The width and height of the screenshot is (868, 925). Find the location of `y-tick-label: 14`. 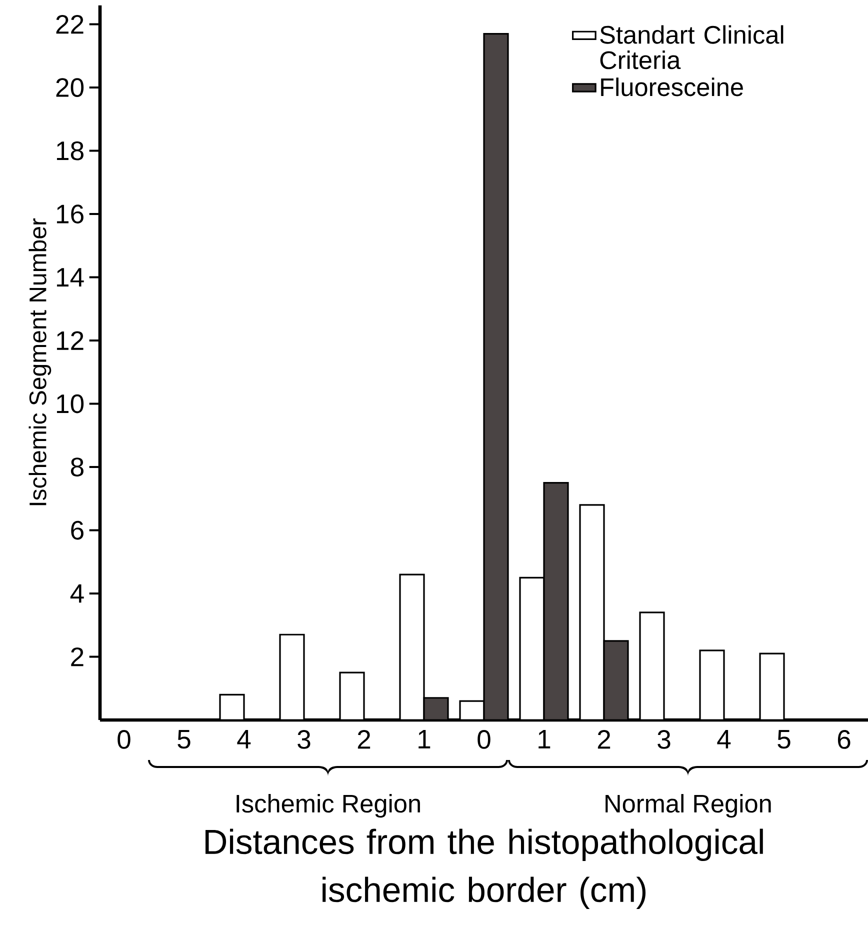

y-tick-label: 14 is located at coordinates (70, 277).